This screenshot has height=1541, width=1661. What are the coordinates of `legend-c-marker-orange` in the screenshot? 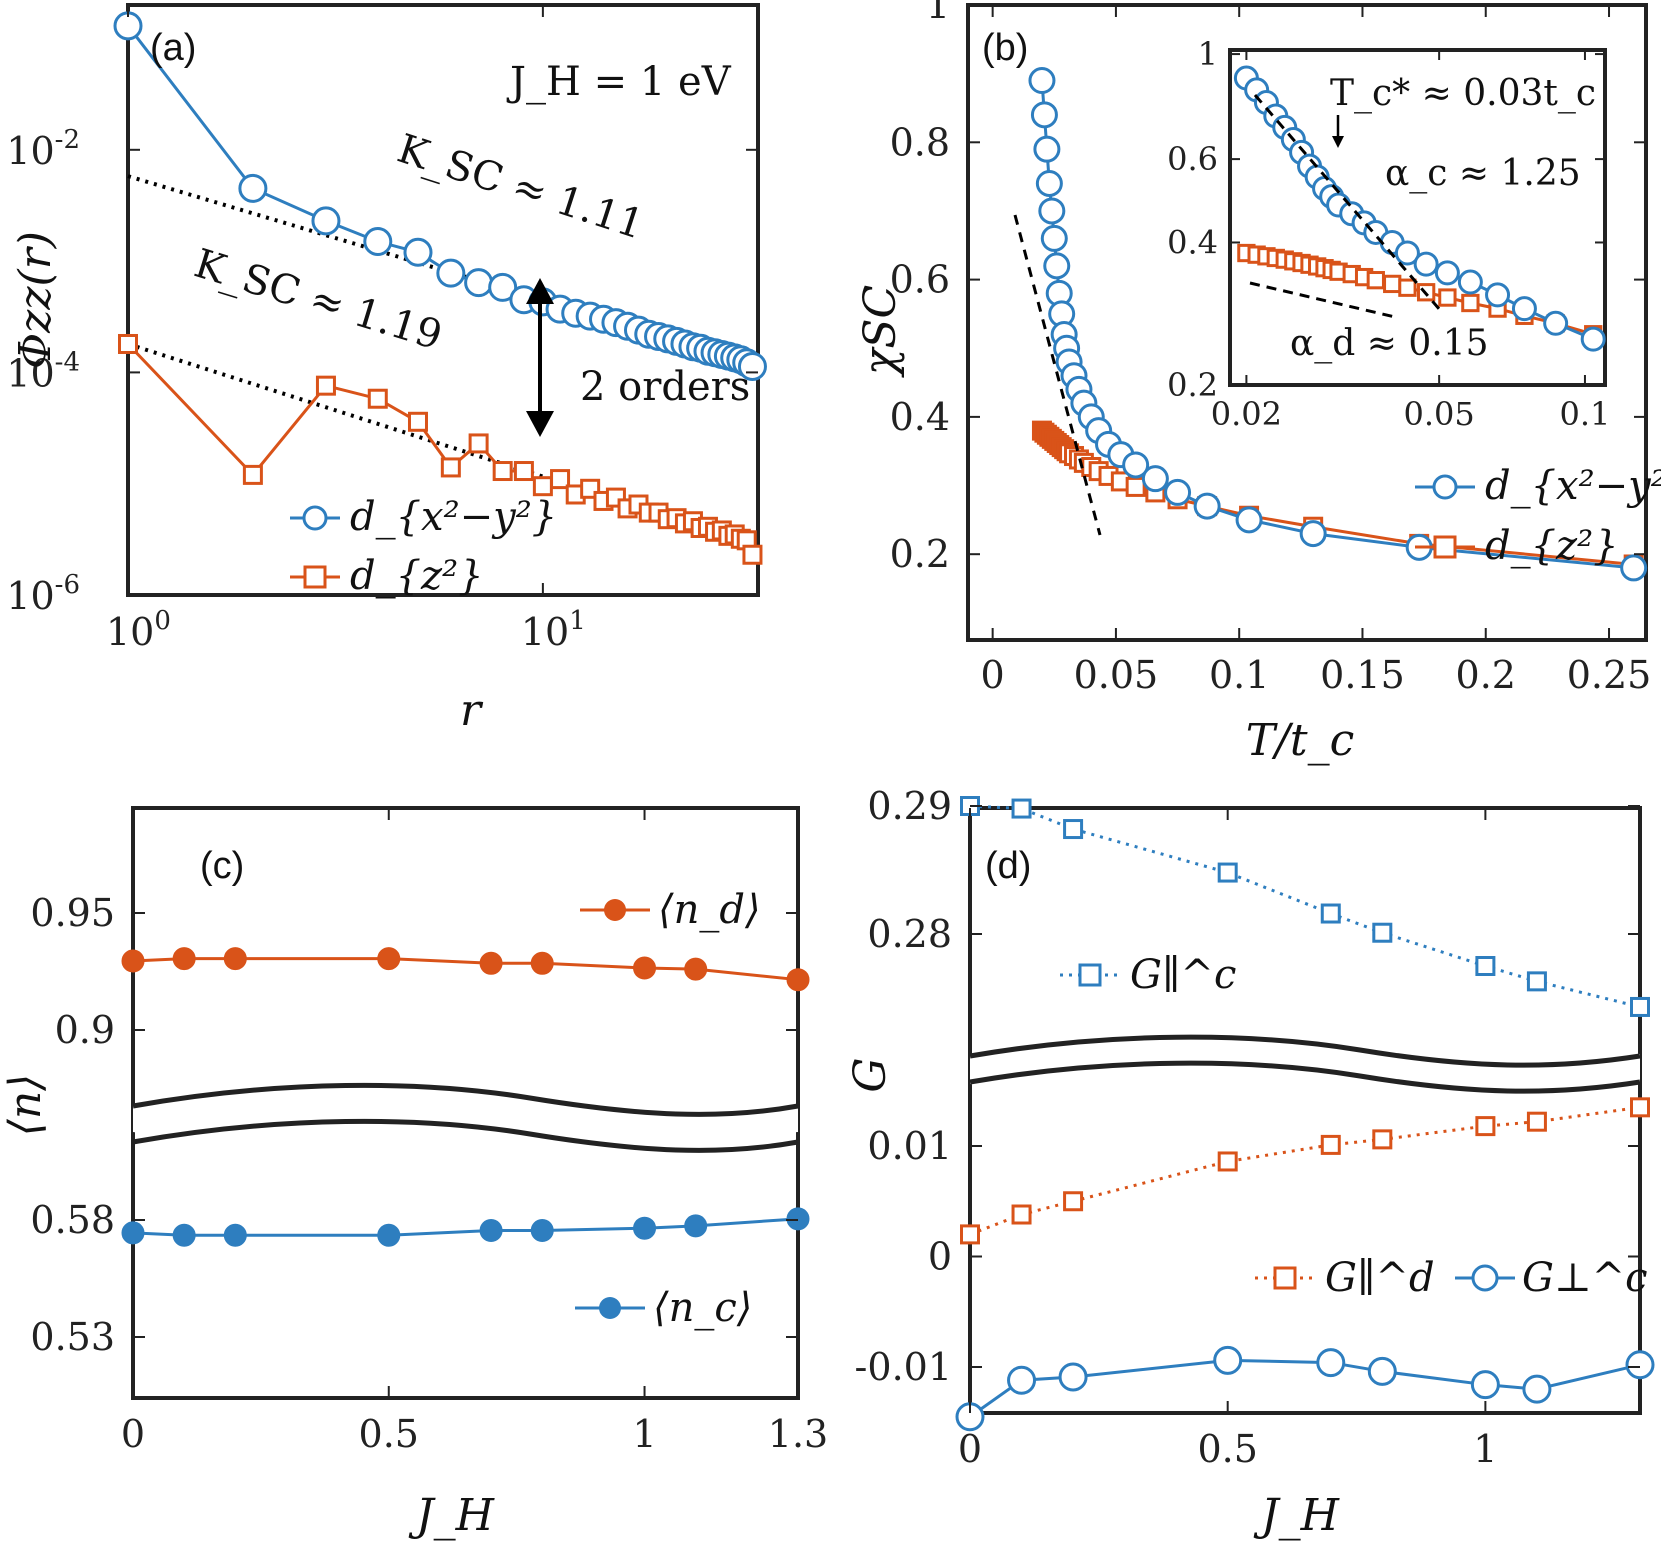 It's located at (615, 910).